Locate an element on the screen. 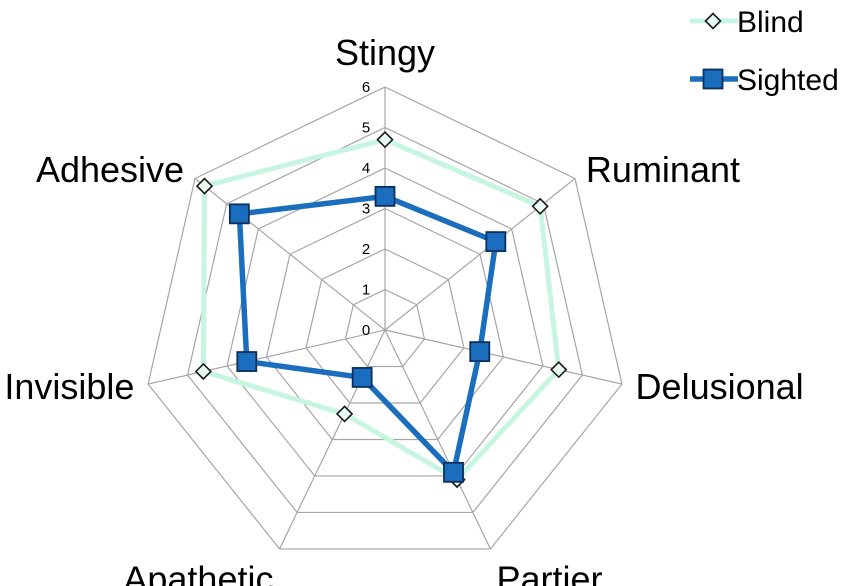 Image resolution: width=851 pixels, height=586 pixels. axis-label-apathetic: Apathetic is located at coordinates (198, 572).